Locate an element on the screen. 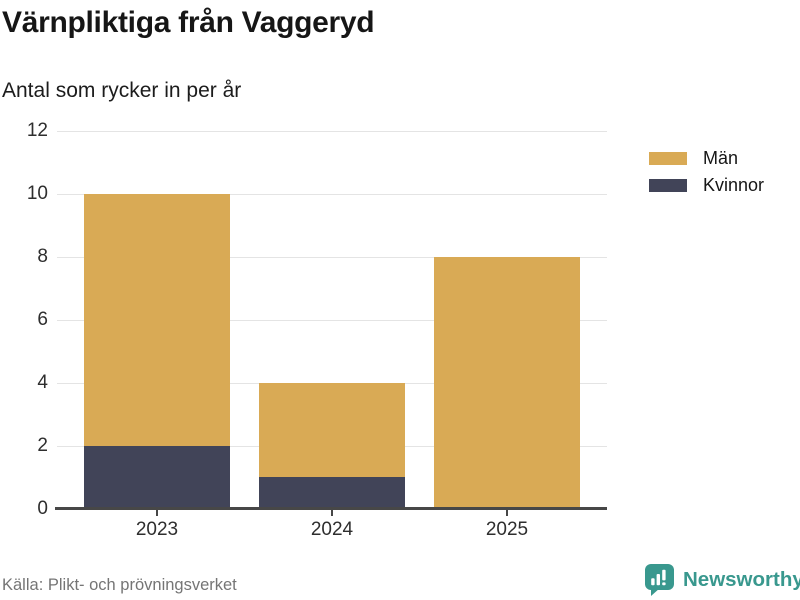 Image resolution: width=800 pixels, height=600 pixels. y-axis-label-4: 4 is located at coordinates (42, 382).